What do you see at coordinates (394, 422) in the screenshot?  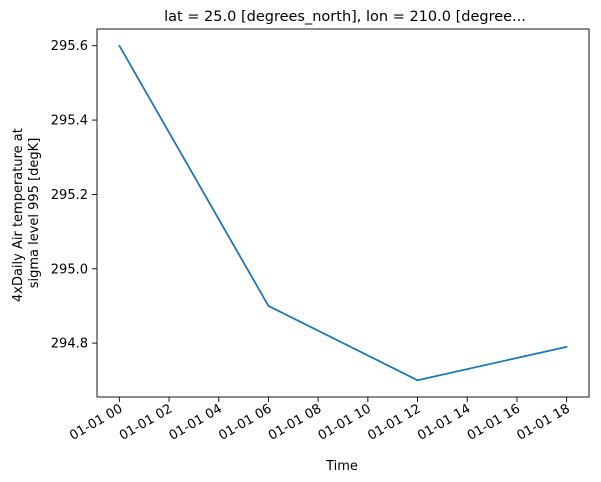 I see `x-tick-label: 01-01 12` at bounding box center [394, 422].